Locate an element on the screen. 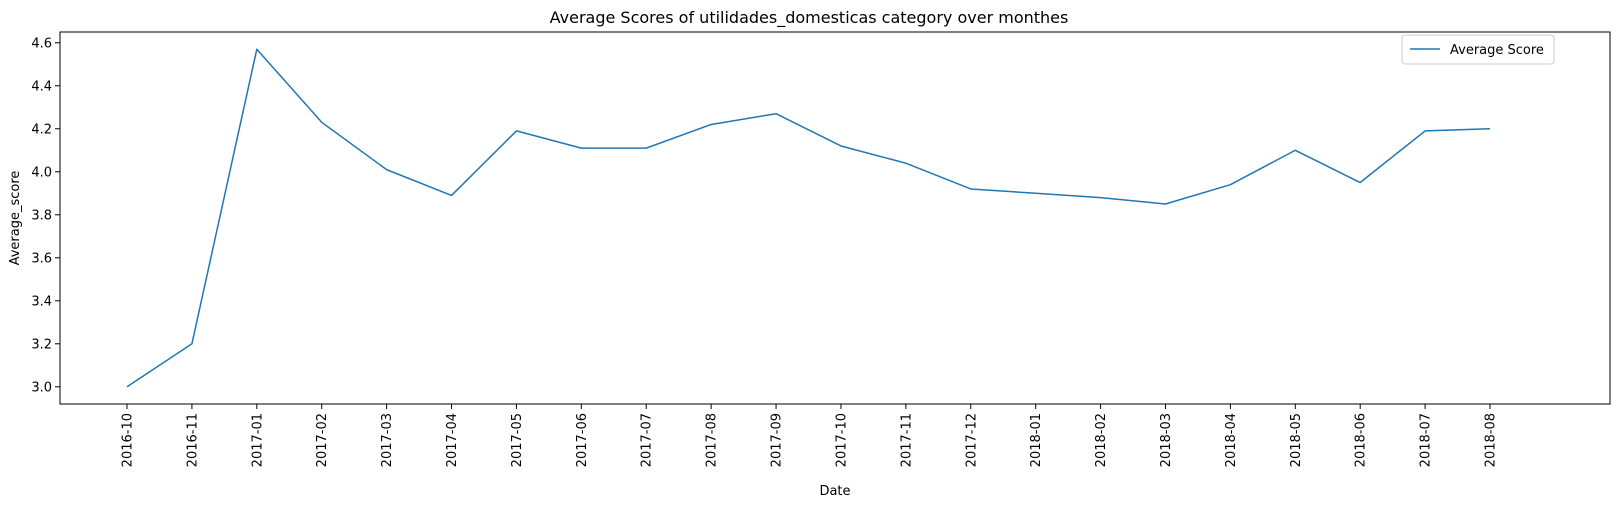 This screenshot has width=1621, height=514. x-tick-label: 2018-02 is located at coordinates (1101, 440).